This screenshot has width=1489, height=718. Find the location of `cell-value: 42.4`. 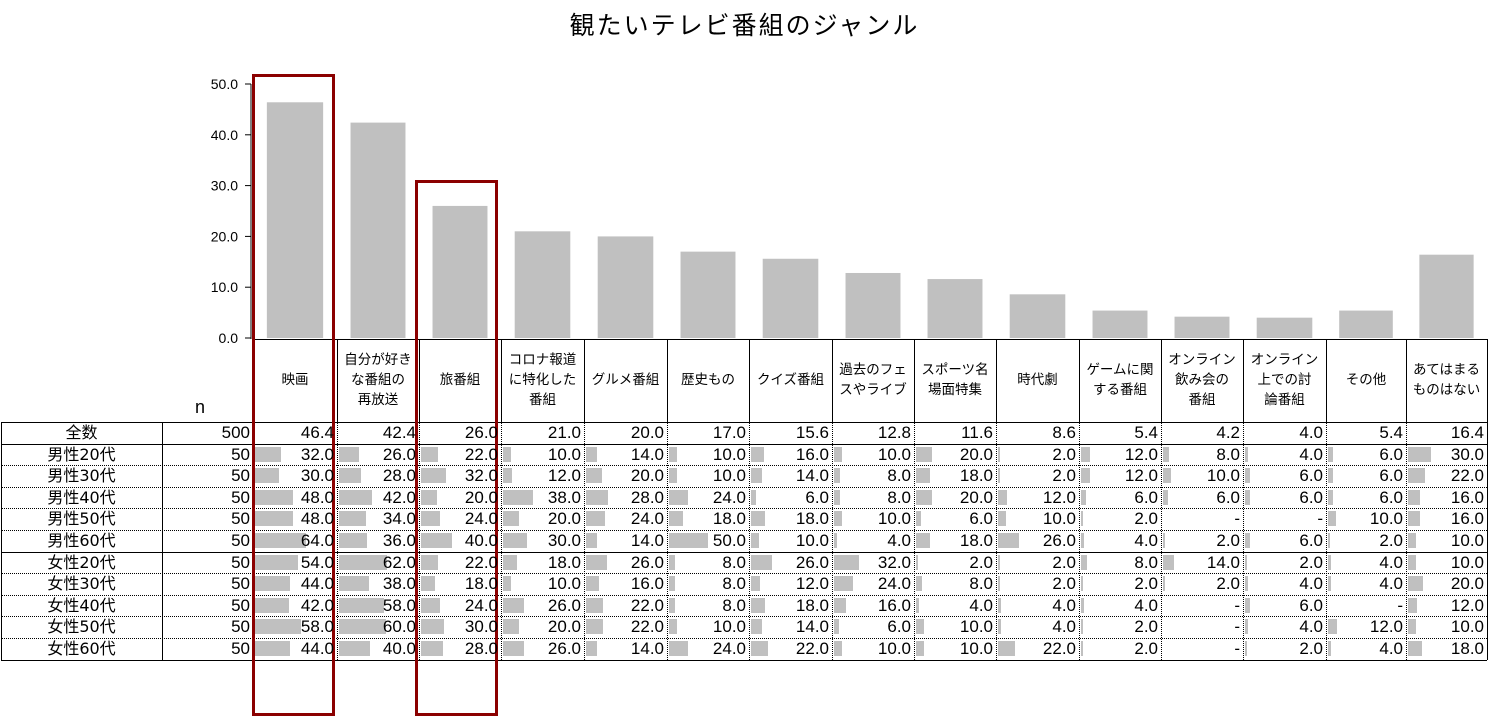

cell-value: 42.4 is located at coordinates (399, 432).